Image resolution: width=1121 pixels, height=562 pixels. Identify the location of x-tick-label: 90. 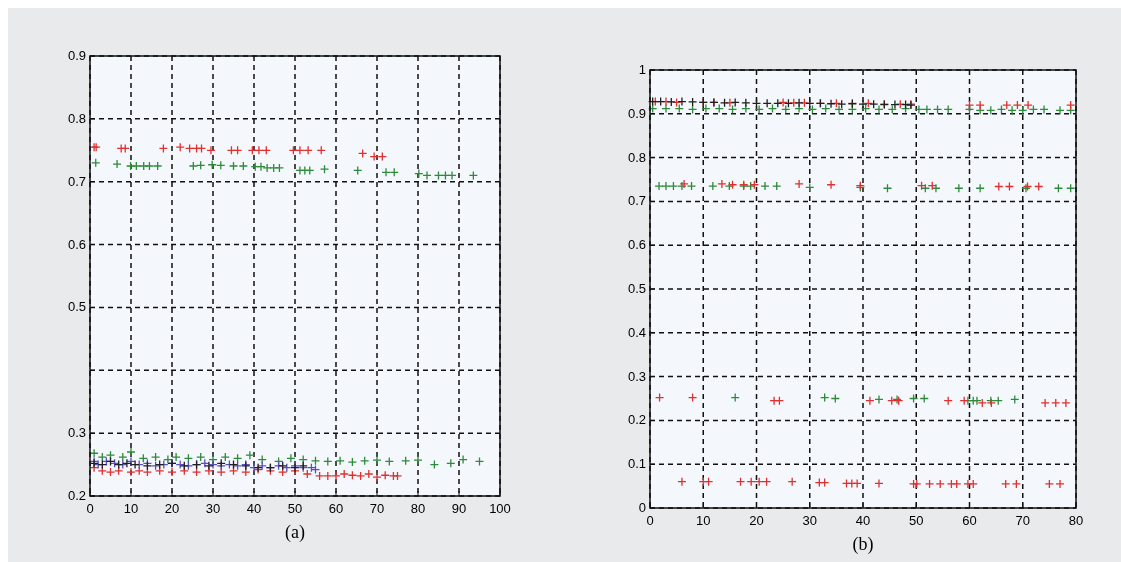
(459, 508).